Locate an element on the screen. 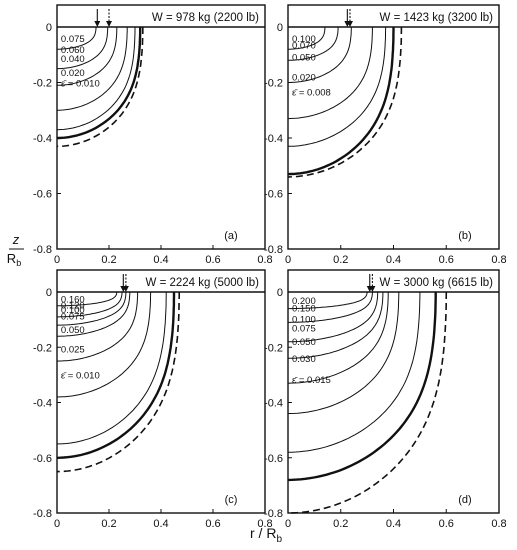  panel-b-dashed-boundary is located at coordinates (345, 102).